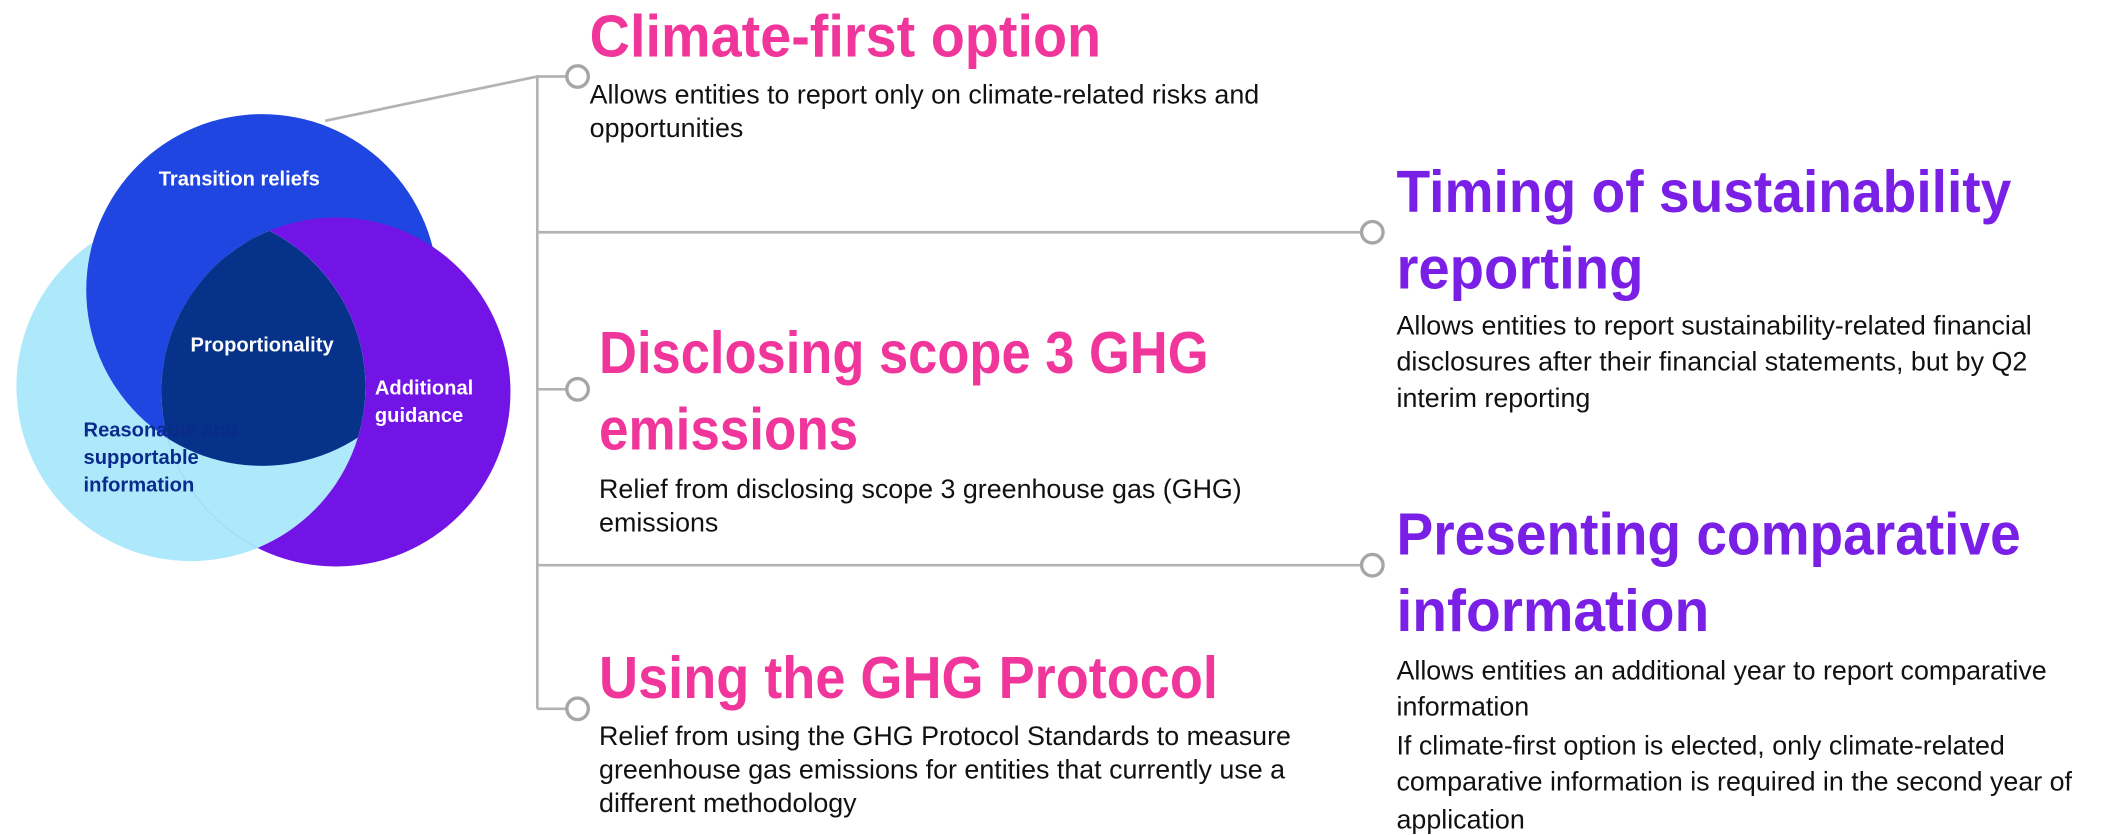 This screenshot has width=2111, height=835. I want to click on venn-label: guidance, so click(419, 416).